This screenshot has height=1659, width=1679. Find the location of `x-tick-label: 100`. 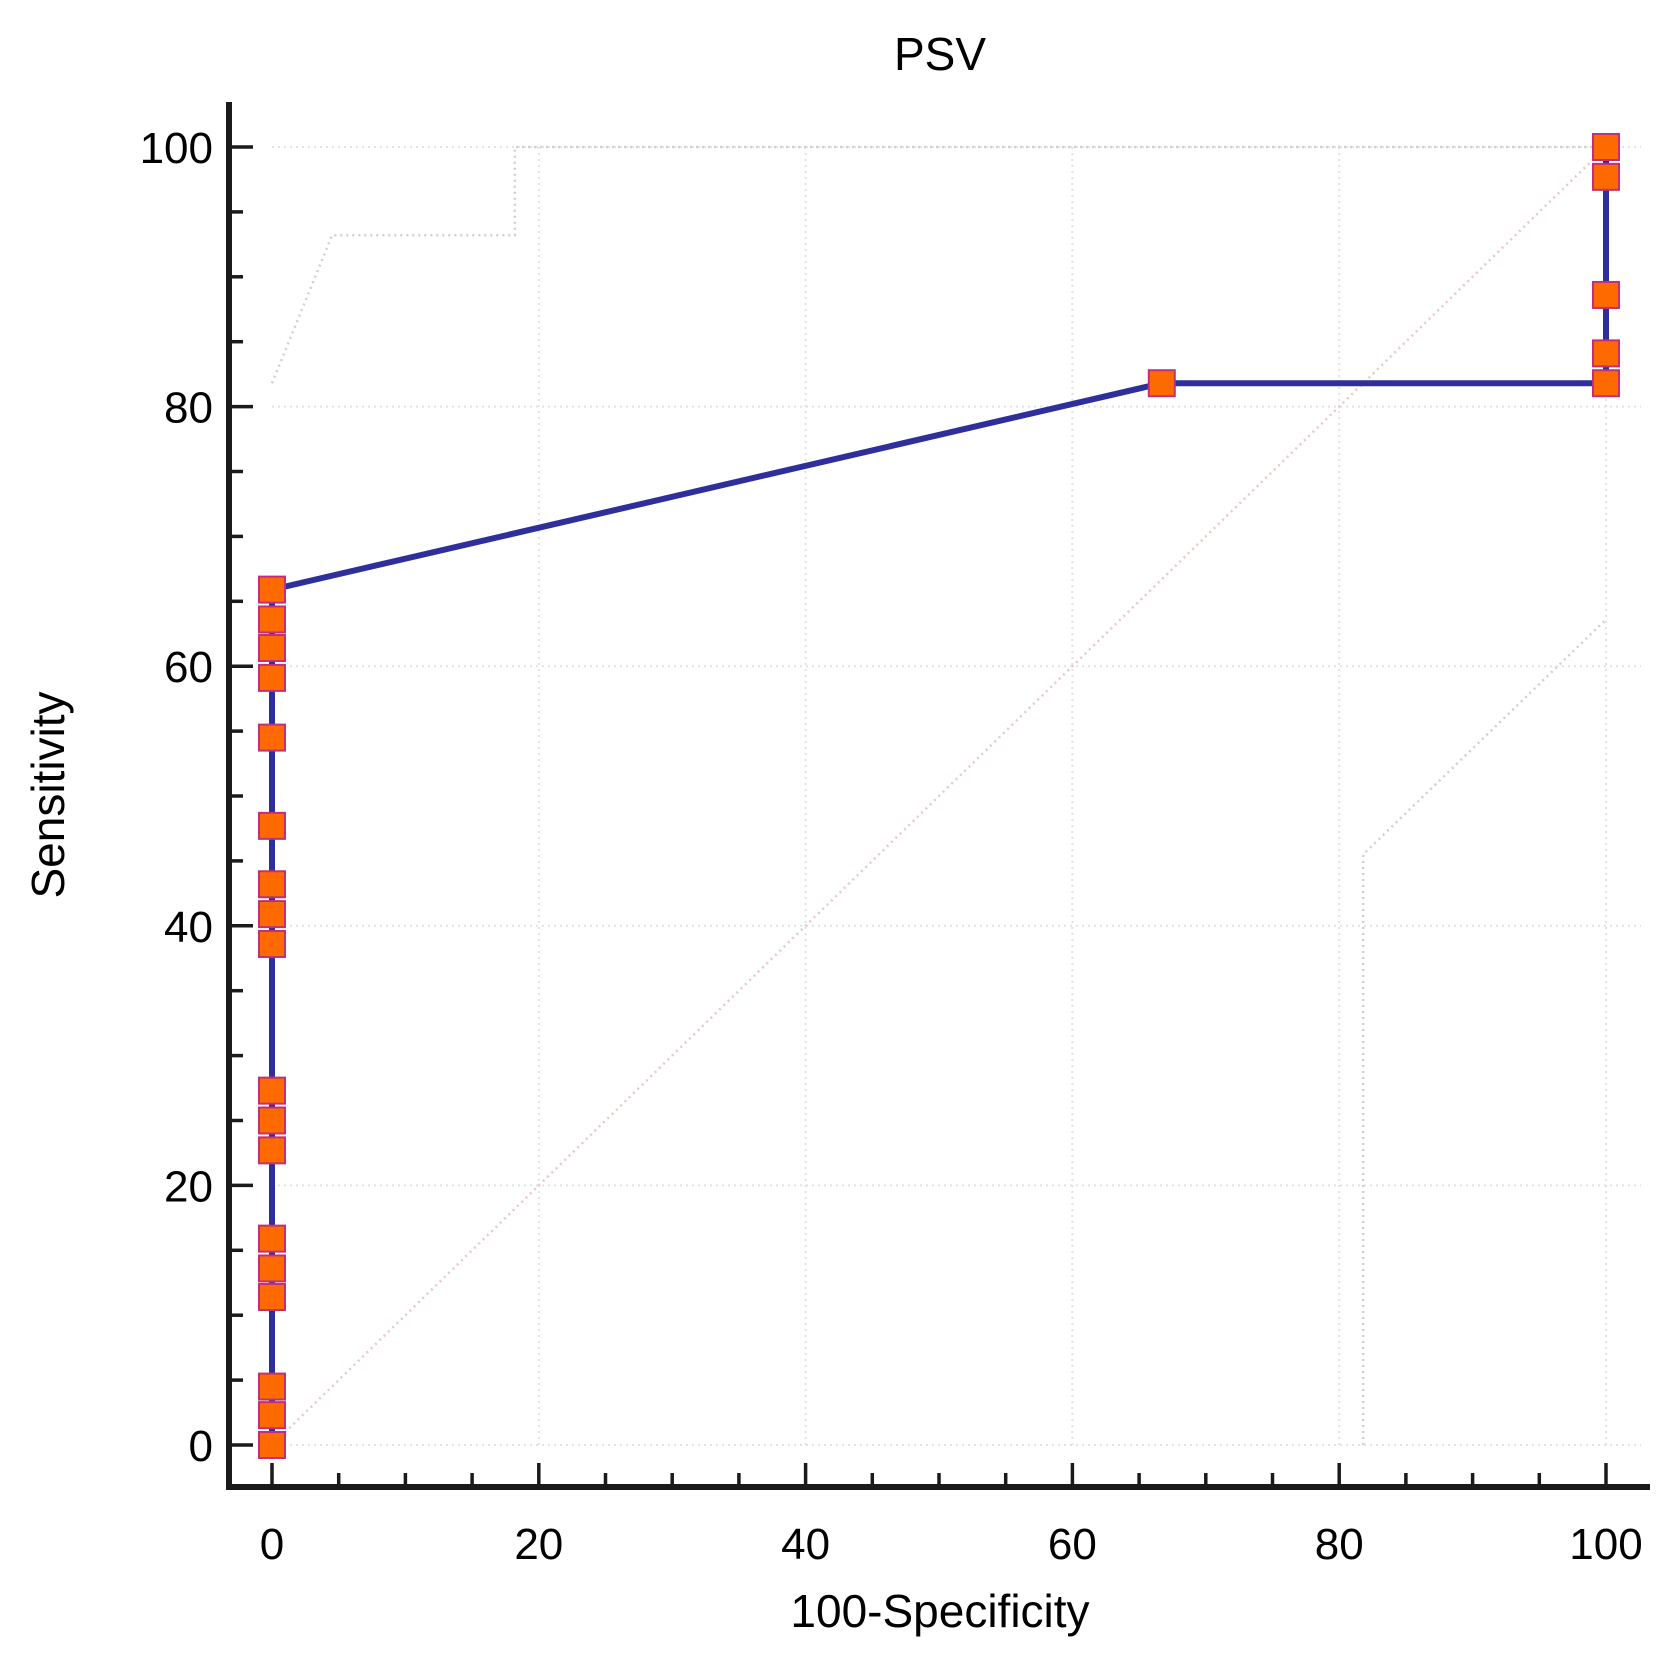

x-tick-label: 100 is located at coordinates (1605, 1544).